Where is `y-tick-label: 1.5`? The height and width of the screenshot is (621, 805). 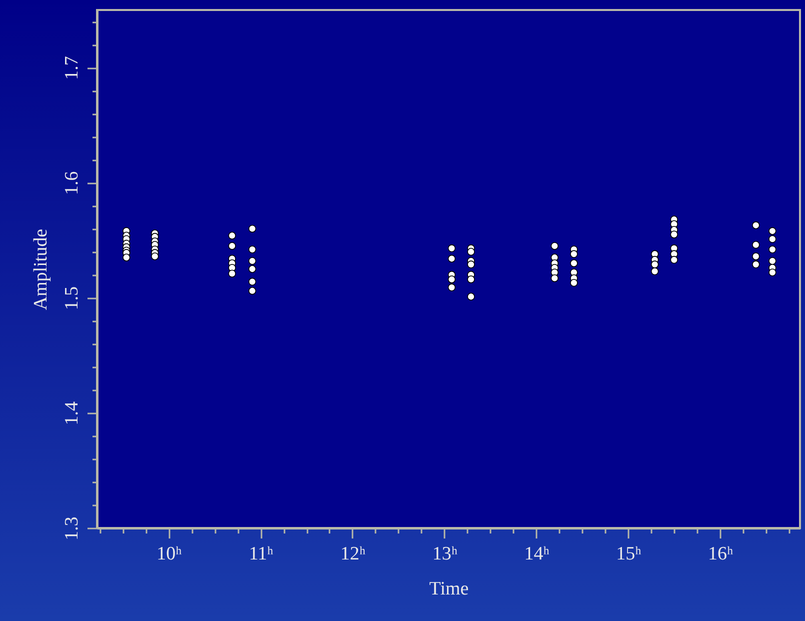
y-tick-label: 1.5 is located at coordinates (72, 298).